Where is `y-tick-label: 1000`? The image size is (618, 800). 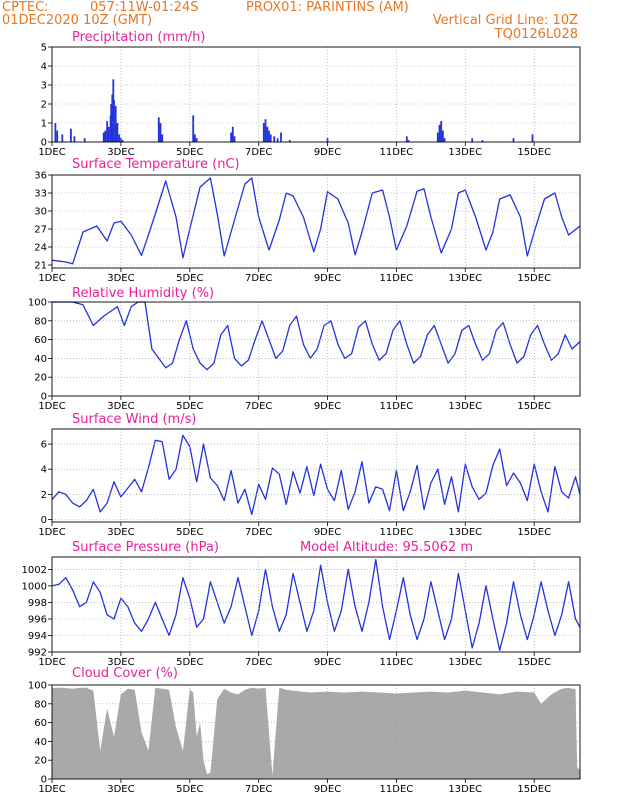
y-tick-label: 1000 is located at coordinates (34, 586).